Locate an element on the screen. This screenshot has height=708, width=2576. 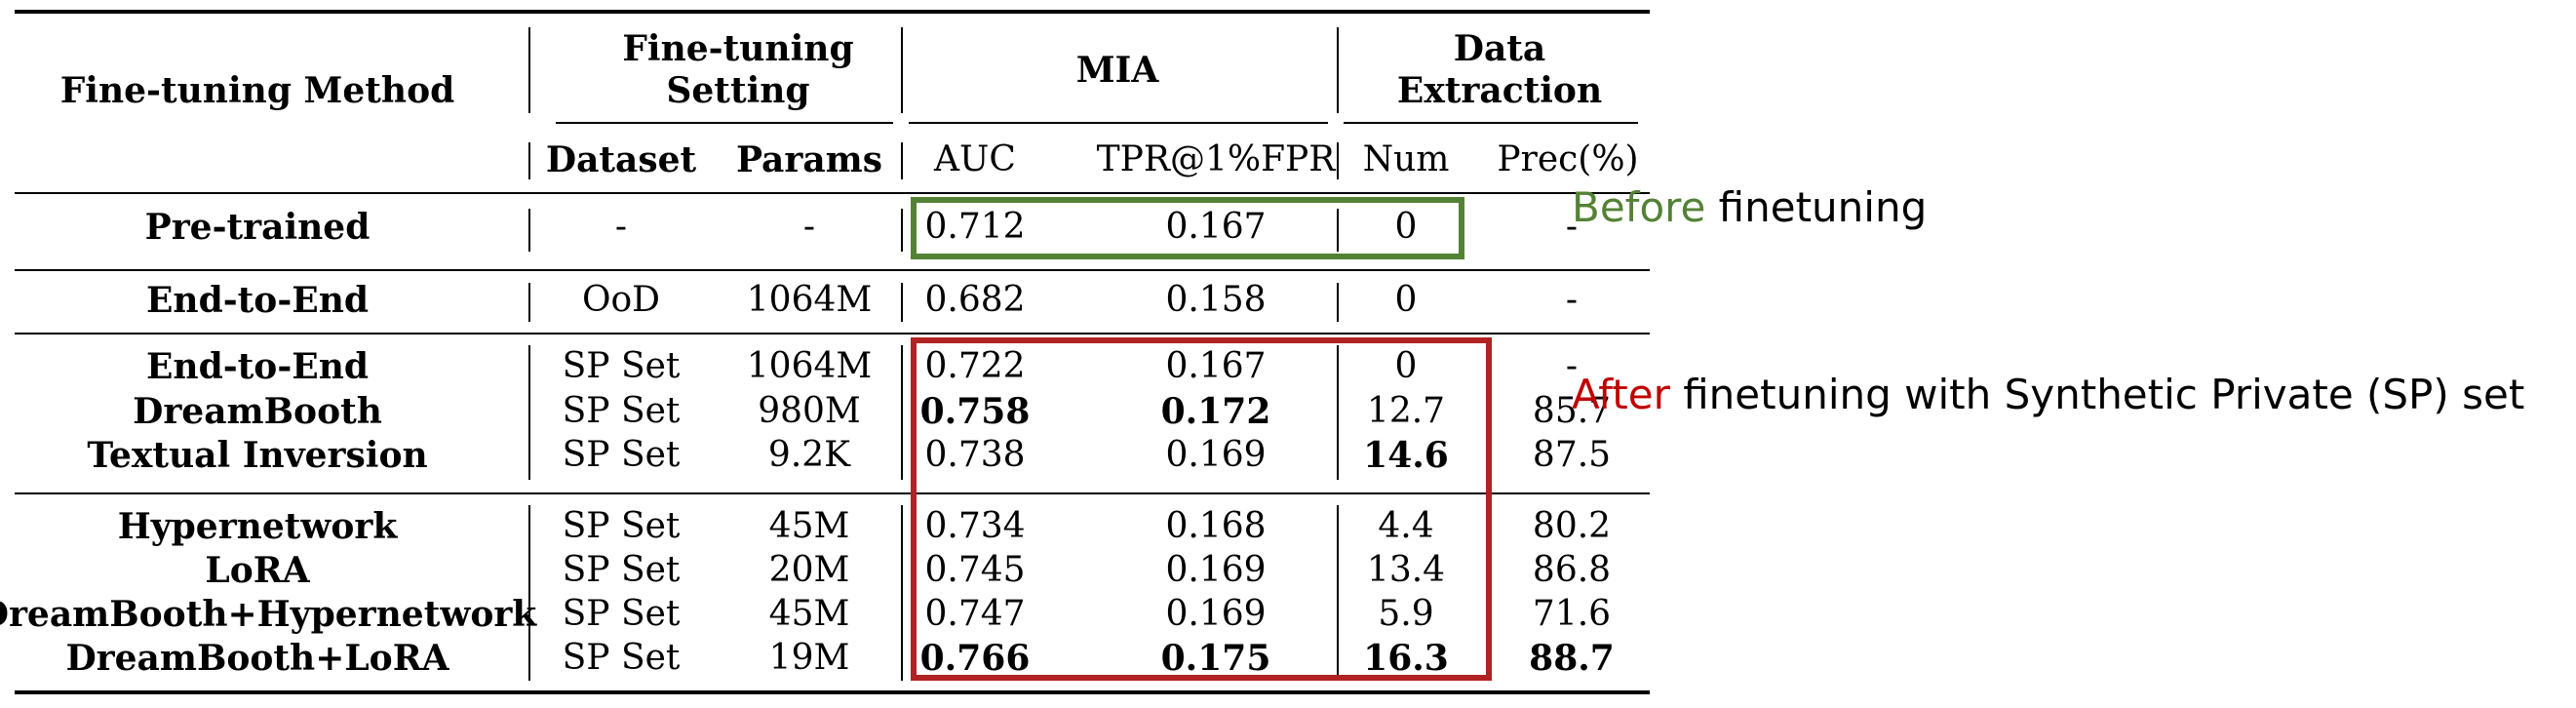
header-mia: MIA is located at coordinates (1117, 70).